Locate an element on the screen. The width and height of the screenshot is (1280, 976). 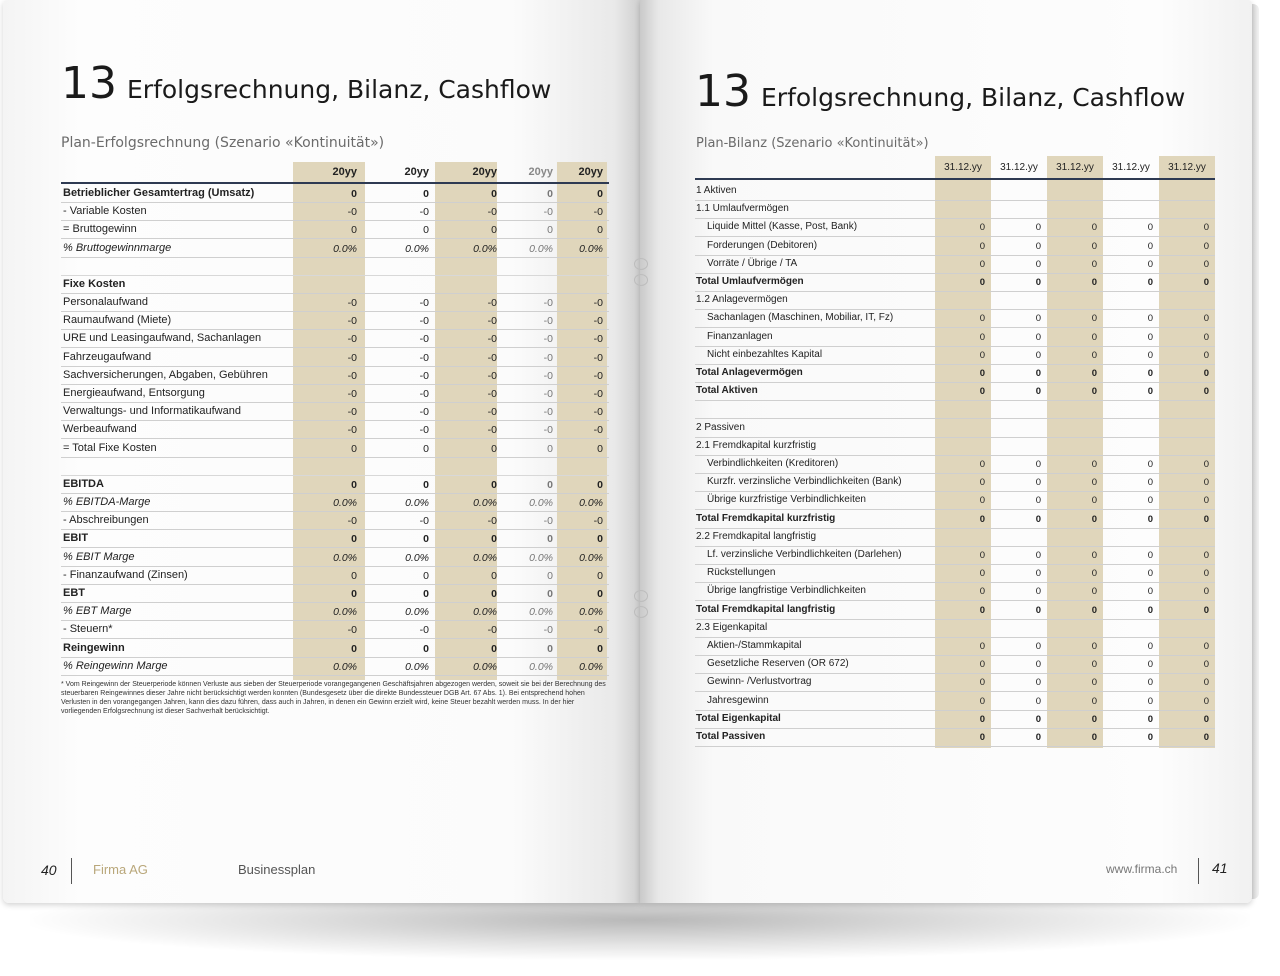
row-label: = Bruttogewinn is located at coordinates (100, 229).